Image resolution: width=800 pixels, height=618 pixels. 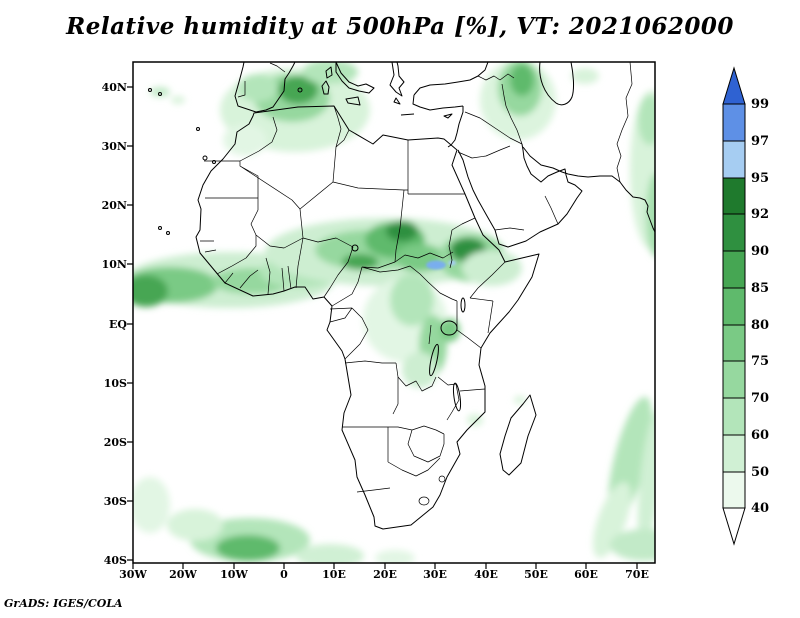 What do you see at coordinates (355, 248) in the screenshot?
I see `lake-chad` at bounding box center [355, 248].